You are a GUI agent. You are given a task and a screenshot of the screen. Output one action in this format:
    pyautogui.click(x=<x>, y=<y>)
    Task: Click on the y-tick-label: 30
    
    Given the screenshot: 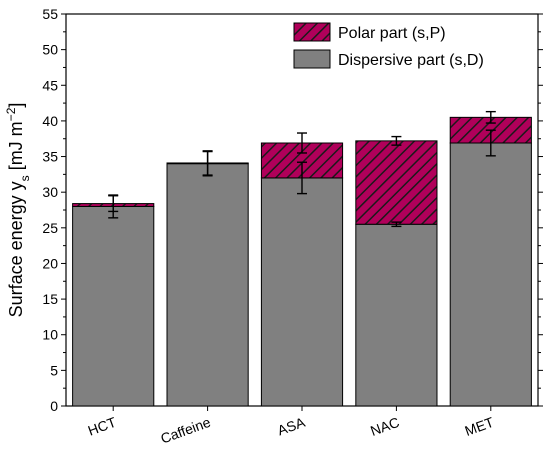 What is the action you would take?
    pyautogui.click(x=50, y=192)
    